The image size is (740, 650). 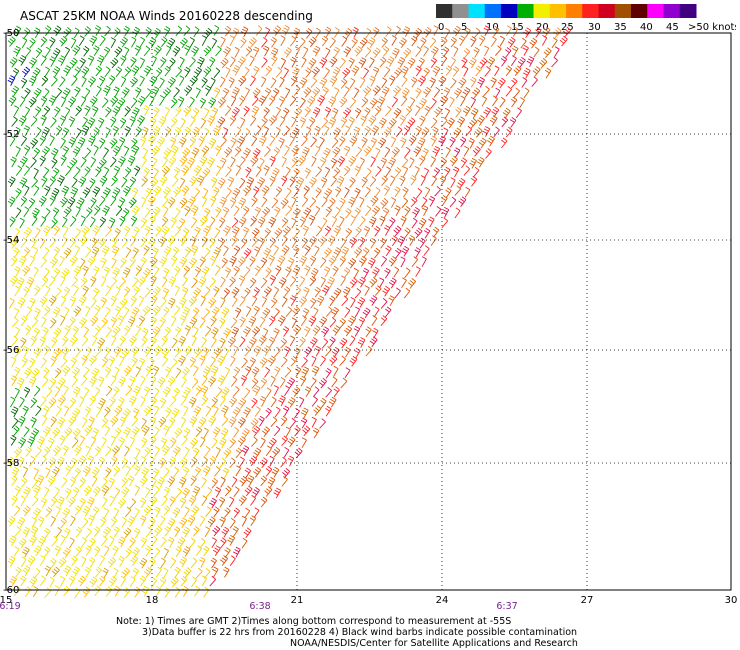 What do you see at coordinates (712, 27) in the screenshot?
I see `legend-tick-label: >50 knots` at bounding box center [712, 27].